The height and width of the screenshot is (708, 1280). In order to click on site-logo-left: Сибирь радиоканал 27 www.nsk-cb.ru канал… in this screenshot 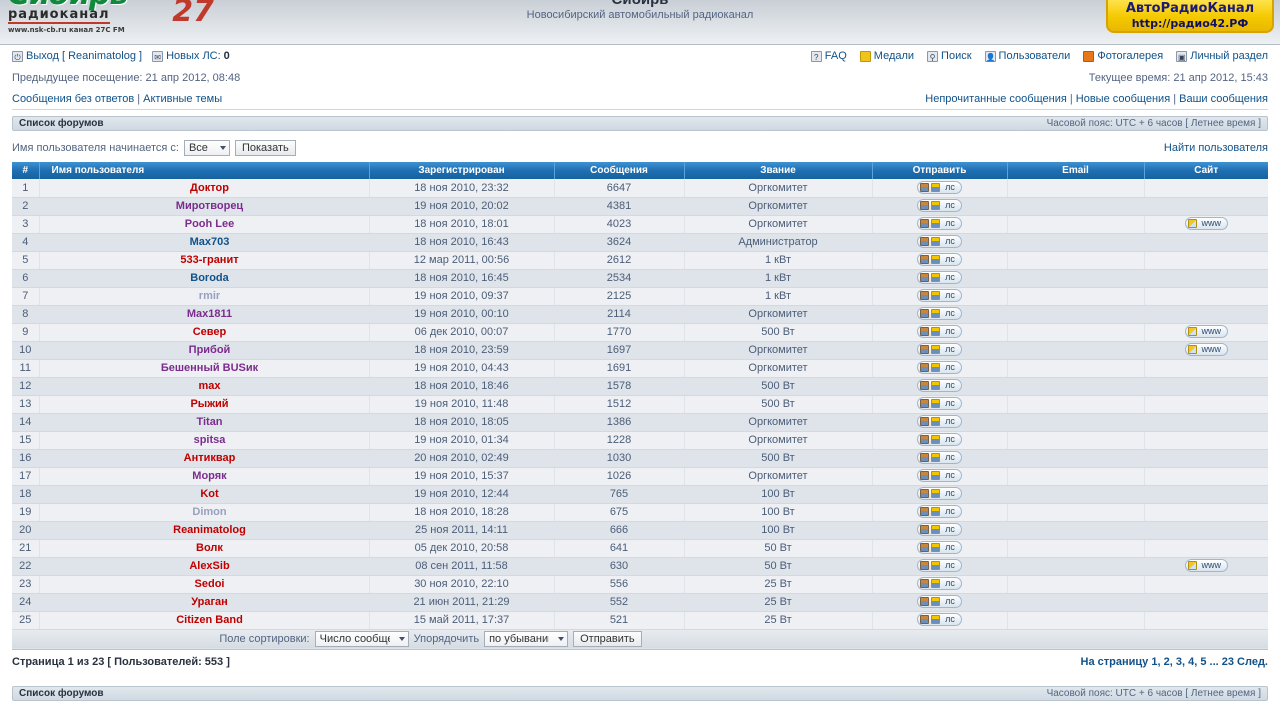, I will do `click(113, 21)`.